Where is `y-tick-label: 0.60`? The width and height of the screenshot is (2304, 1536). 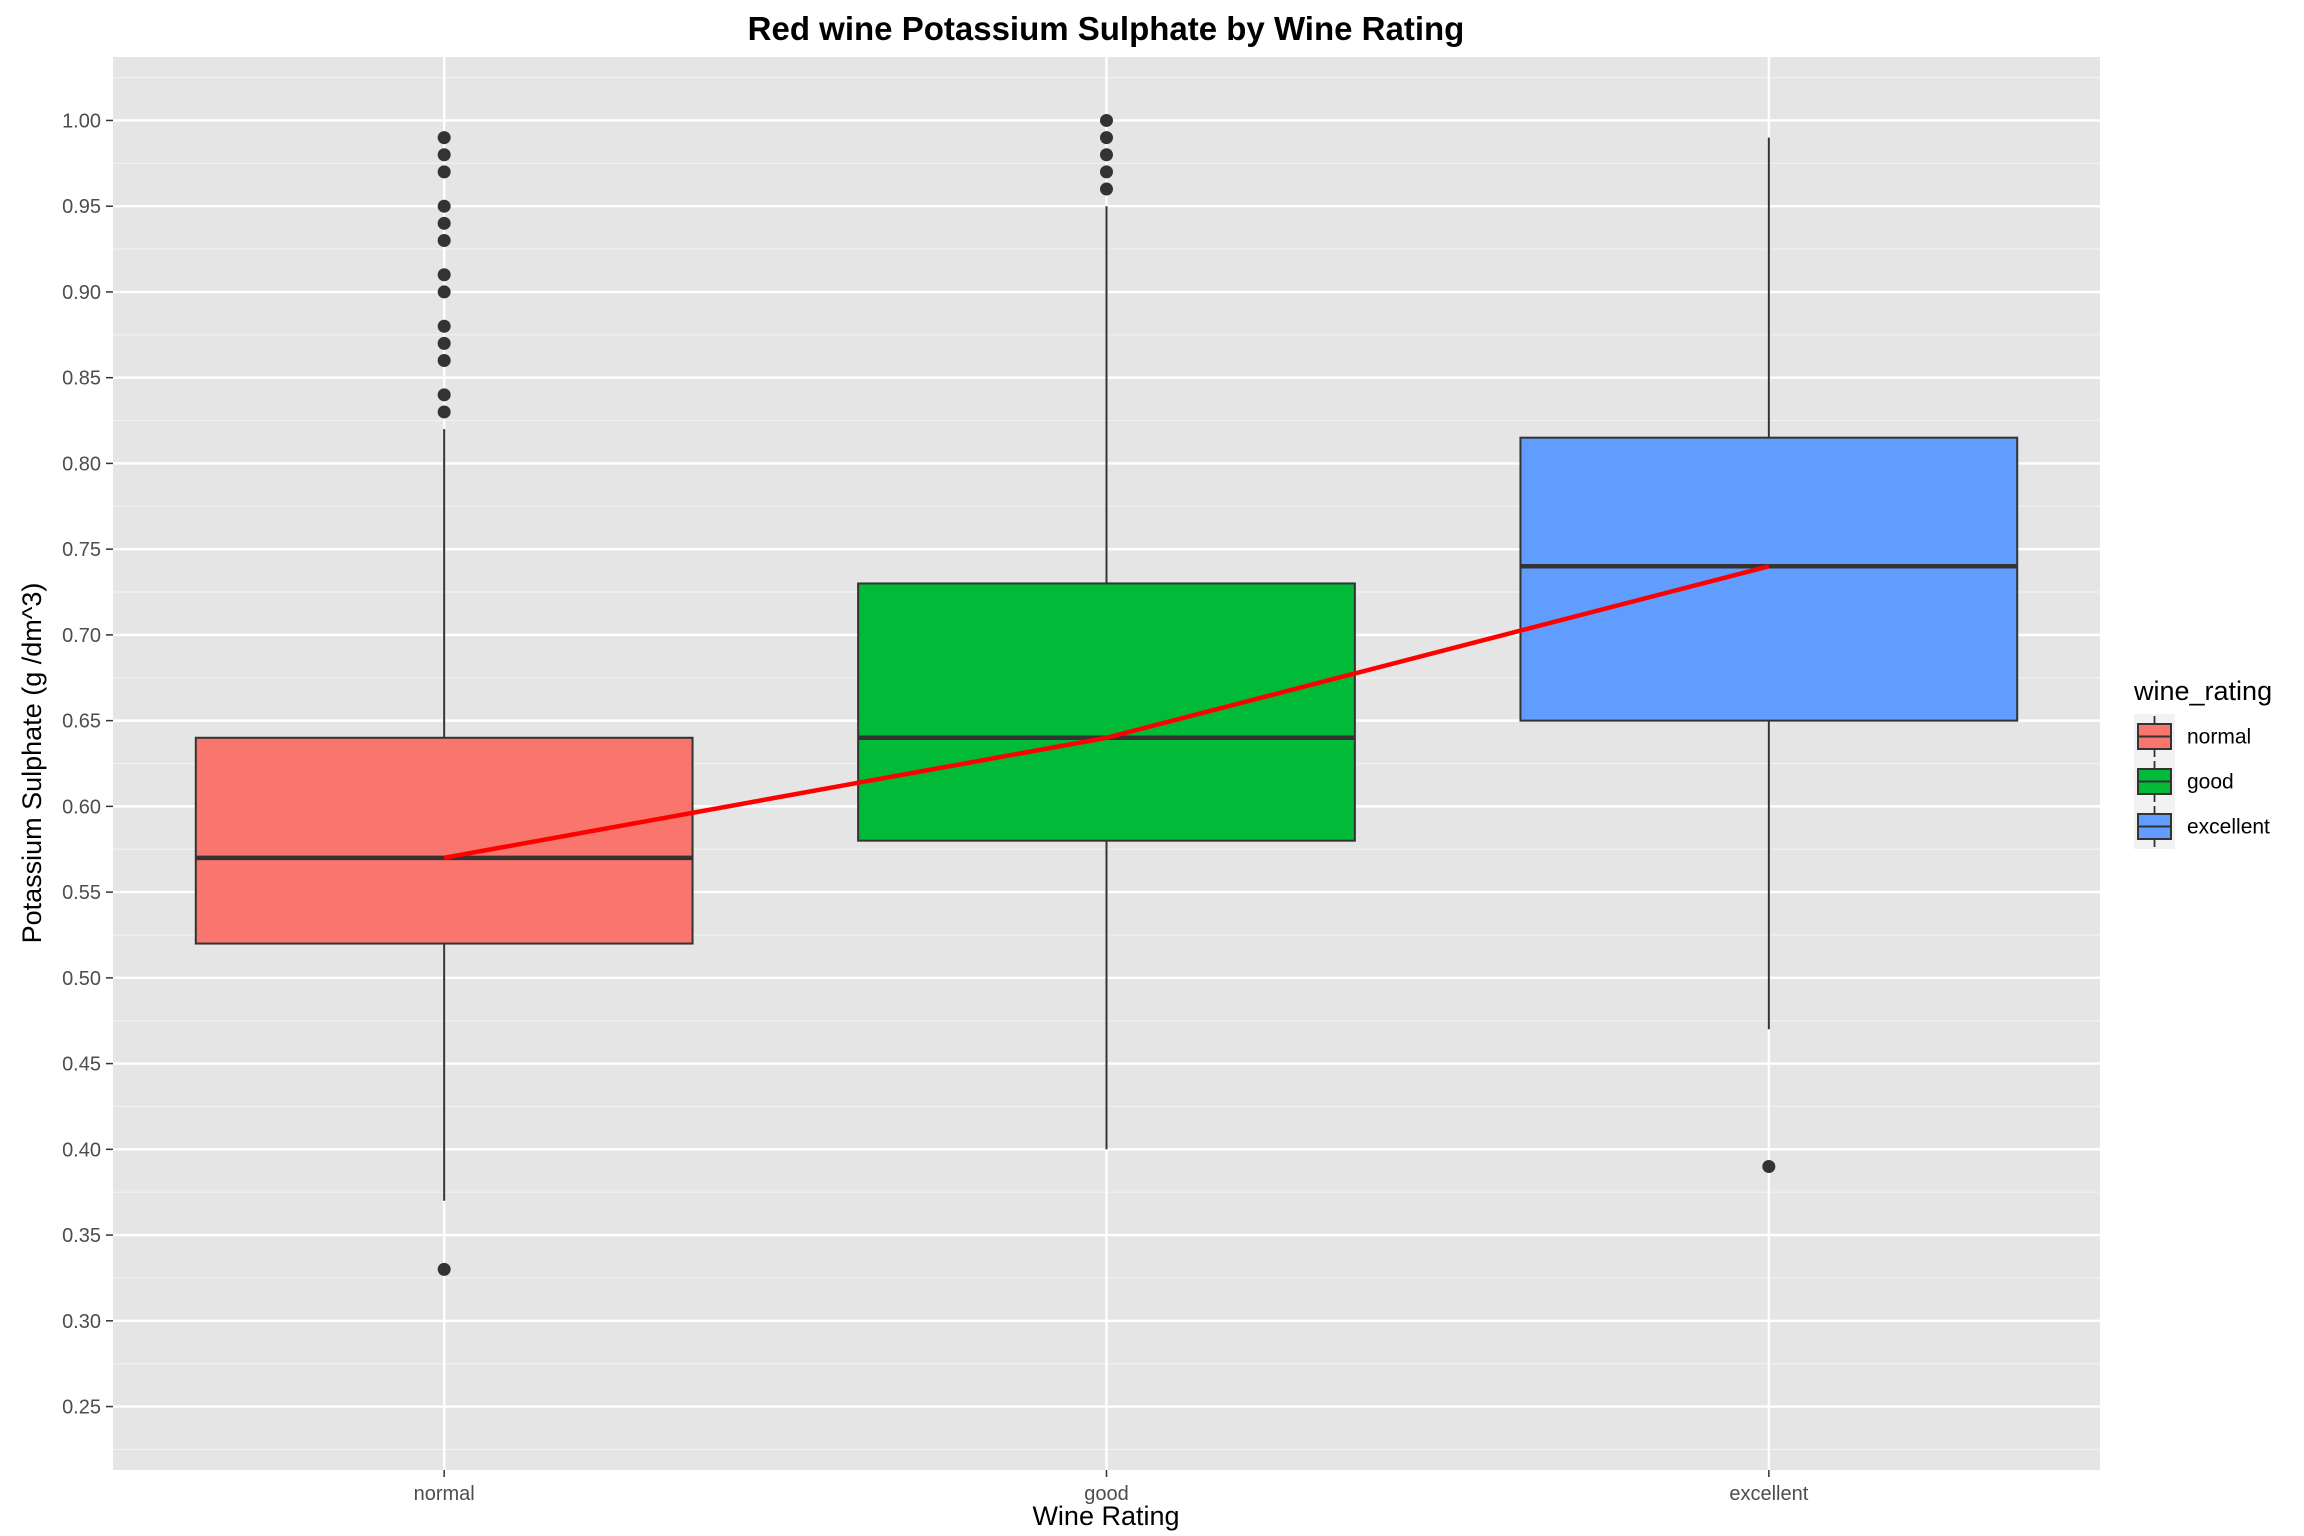
y-tick-label: 0.60 is located at coordinates (81, 807).